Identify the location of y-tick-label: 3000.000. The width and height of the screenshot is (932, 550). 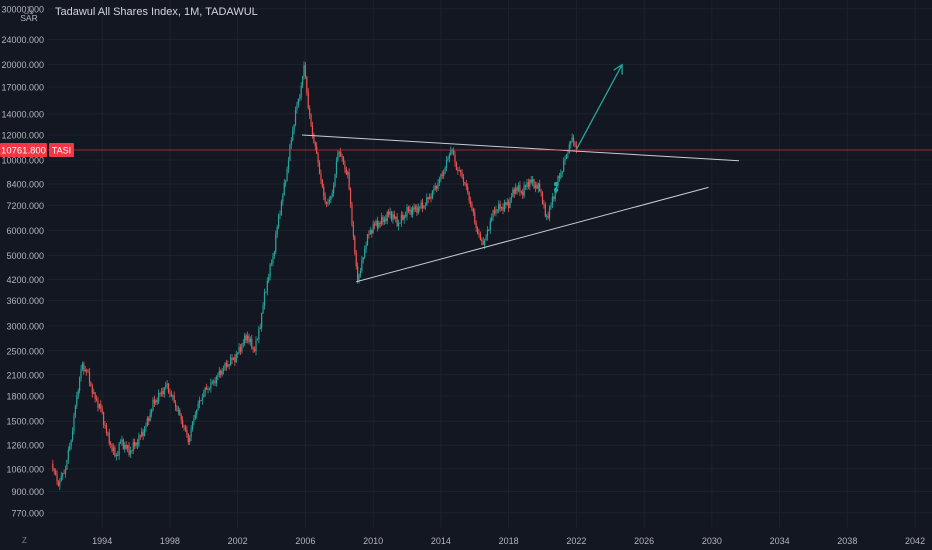
(25, 326).